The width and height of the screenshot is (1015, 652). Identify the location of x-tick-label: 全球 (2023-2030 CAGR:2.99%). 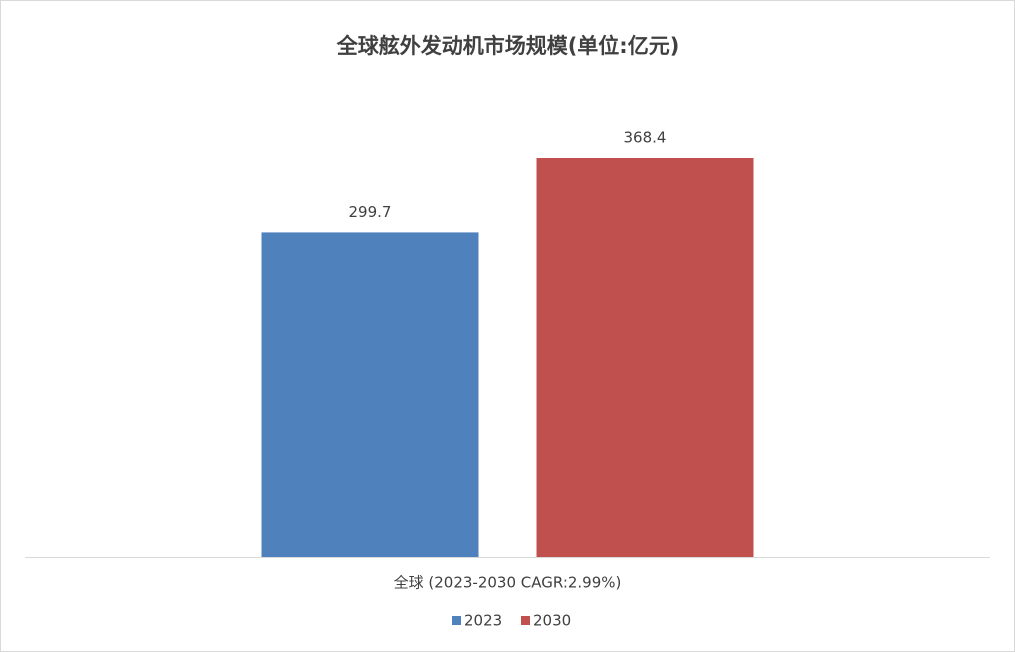
(508, 583).